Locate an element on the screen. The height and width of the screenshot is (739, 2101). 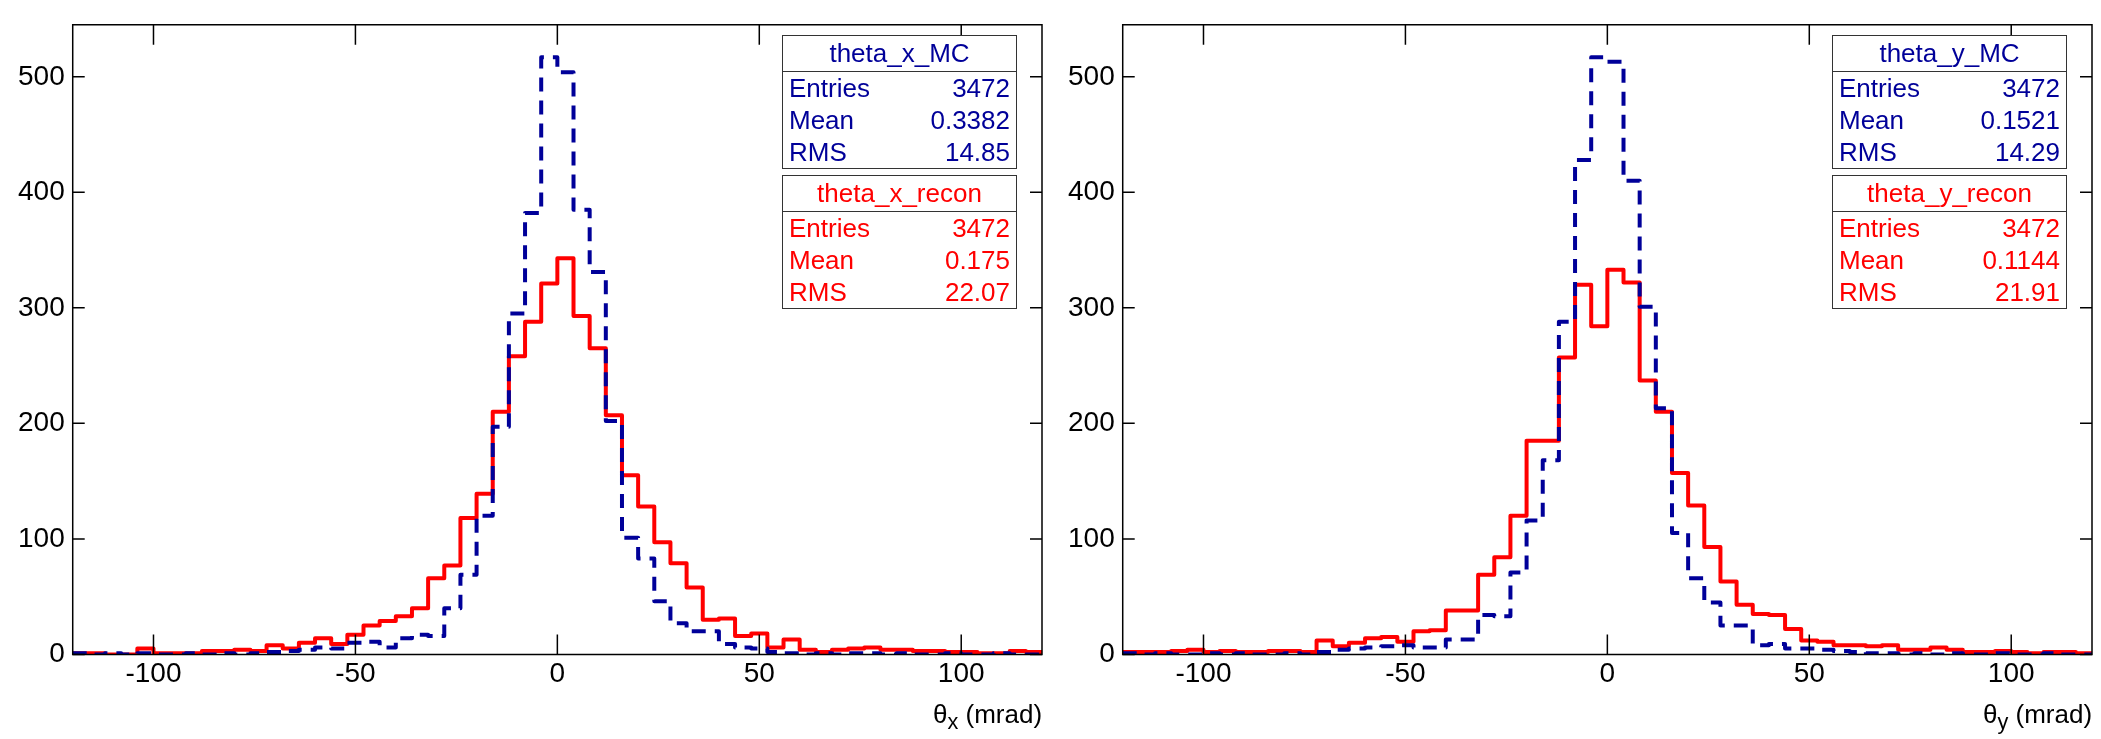
text: theta_y_recon is located at coordinates (1949, 193).